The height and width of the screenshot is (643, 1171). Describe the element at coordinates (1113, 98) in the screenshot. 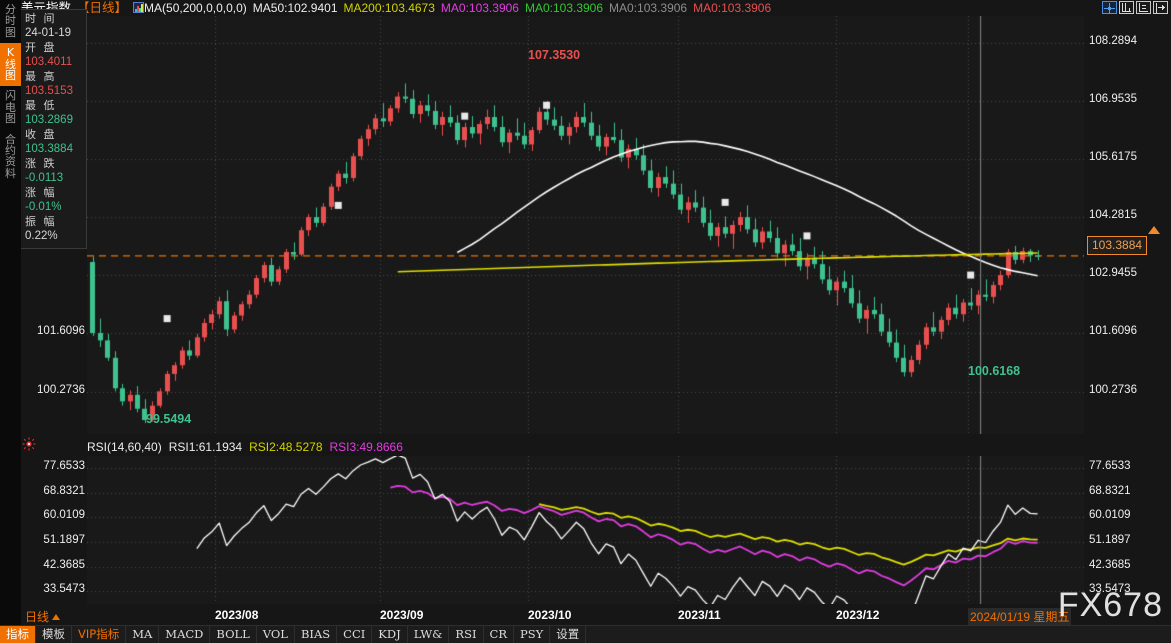

I see `price-axis-right-1: 106.9535` at that location.